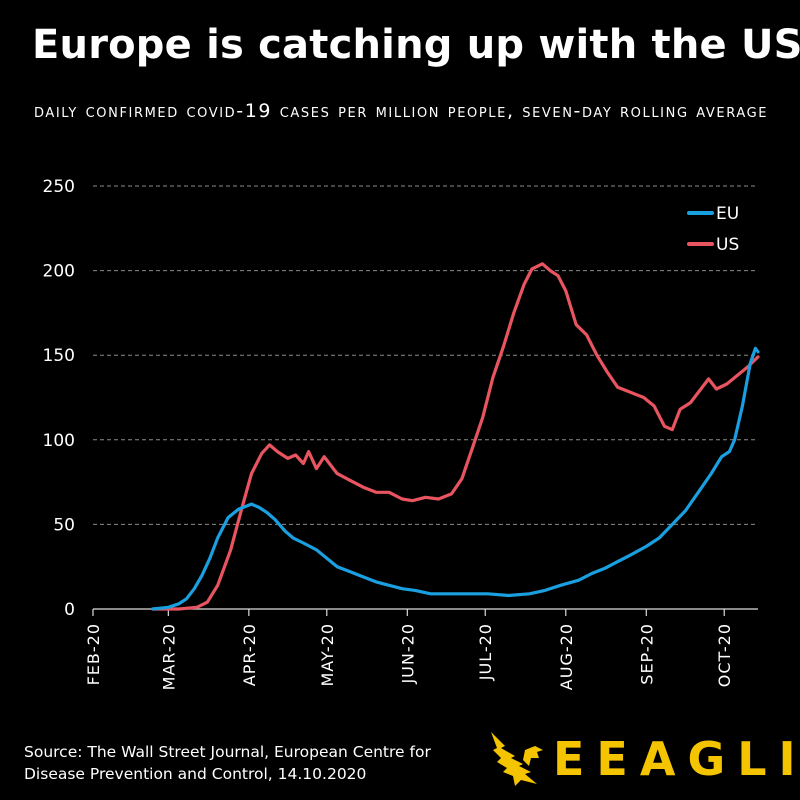  Describe the element at coordinates (566, 656) in the screenshot. I see `x-tick-label: AUG-20` at that location.